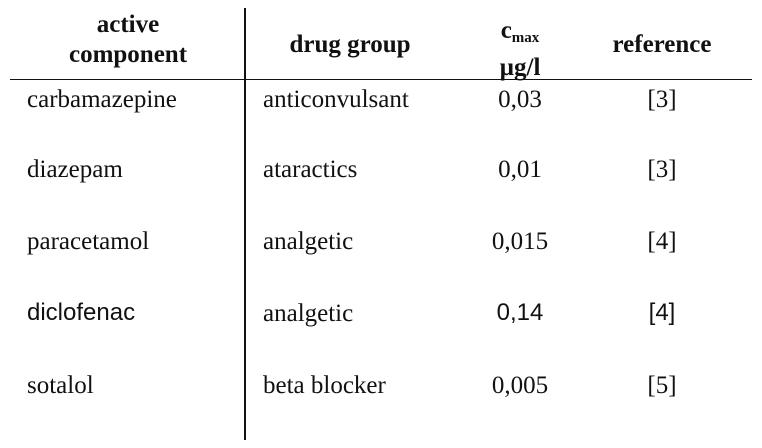 This screenshot has width=762, height=448. I want to click on table-row-cmax: 0,03, so click(520, 99).